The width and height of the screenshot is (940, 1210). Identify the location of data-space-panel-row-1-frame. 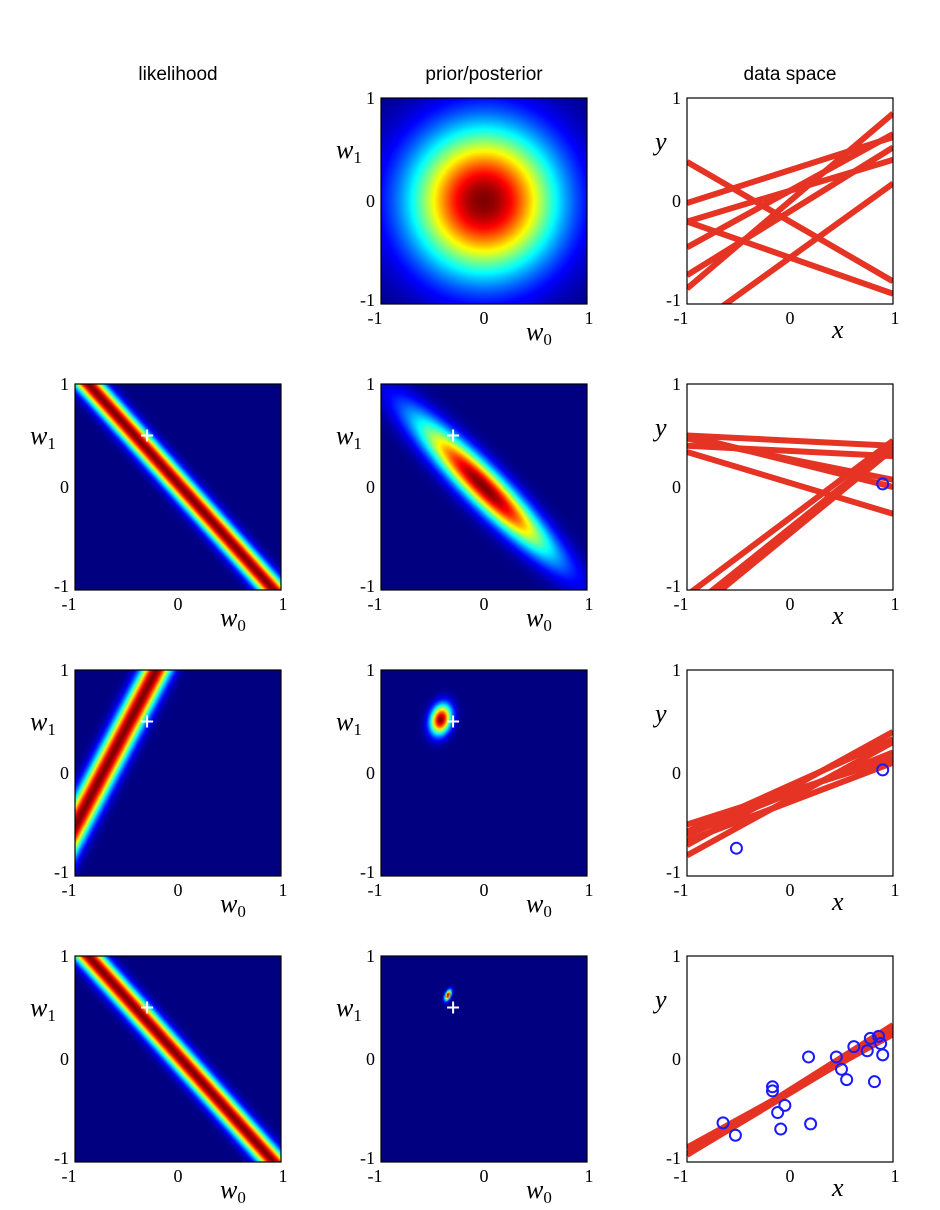
(790, 201).